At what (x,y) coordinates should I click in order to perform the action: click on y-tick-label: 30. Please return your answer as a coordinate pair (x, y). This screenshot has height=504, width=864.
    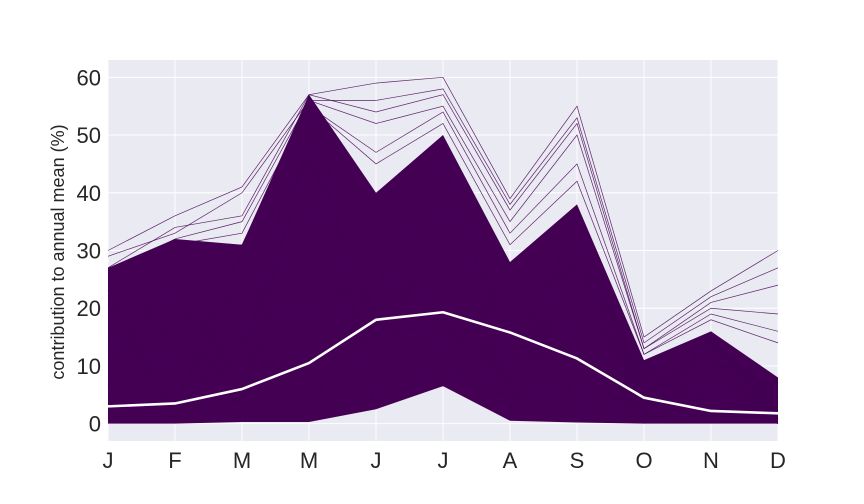
    Looking at the image, I should click on (89, 251).